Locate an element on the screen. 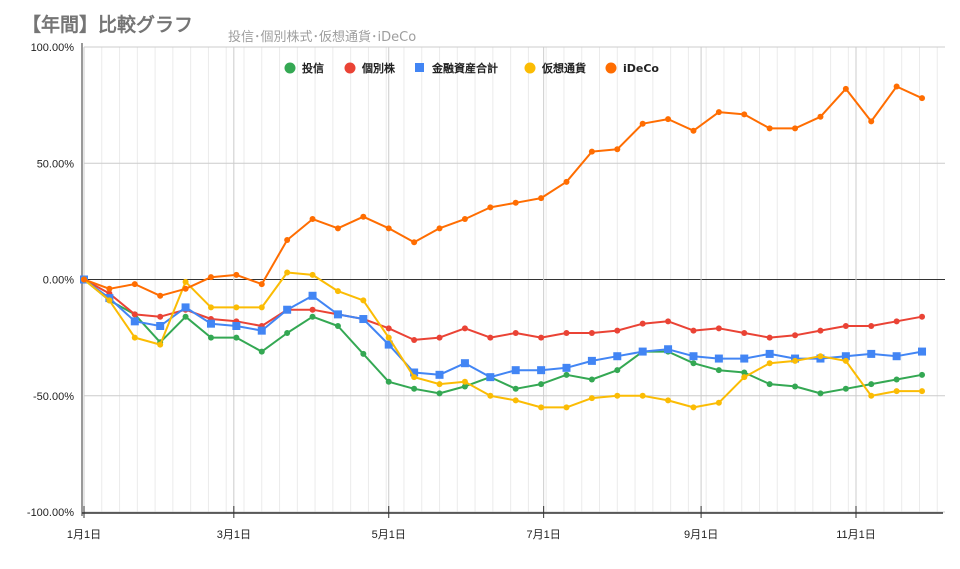 The image size is (960, 569). x-tick-label: 11月1日 is located at coordinates (856, 535).